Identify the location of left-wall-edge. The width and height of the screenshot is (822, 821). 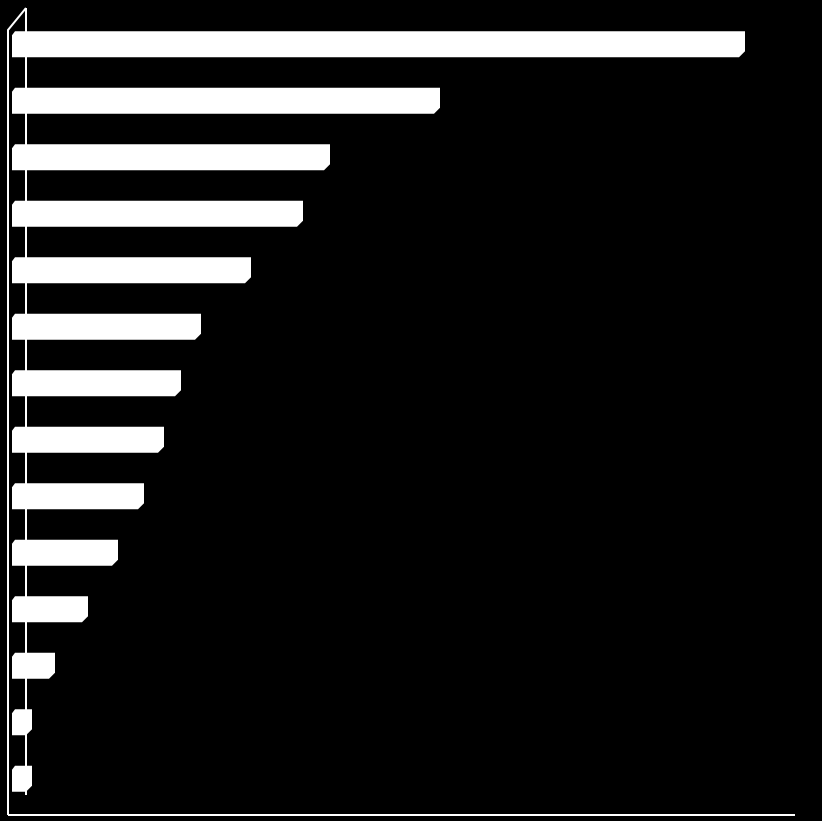
(17, 411).